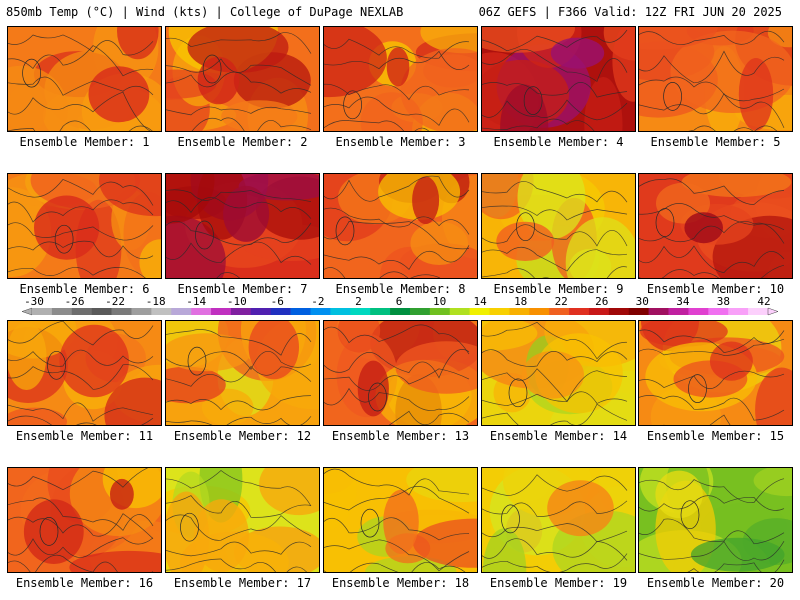 The width and height of the screenshot is (800, 600). Describe the element at coordinates (773, 311) in the screenshot. I see `colorbar-right-arrow` at that location.